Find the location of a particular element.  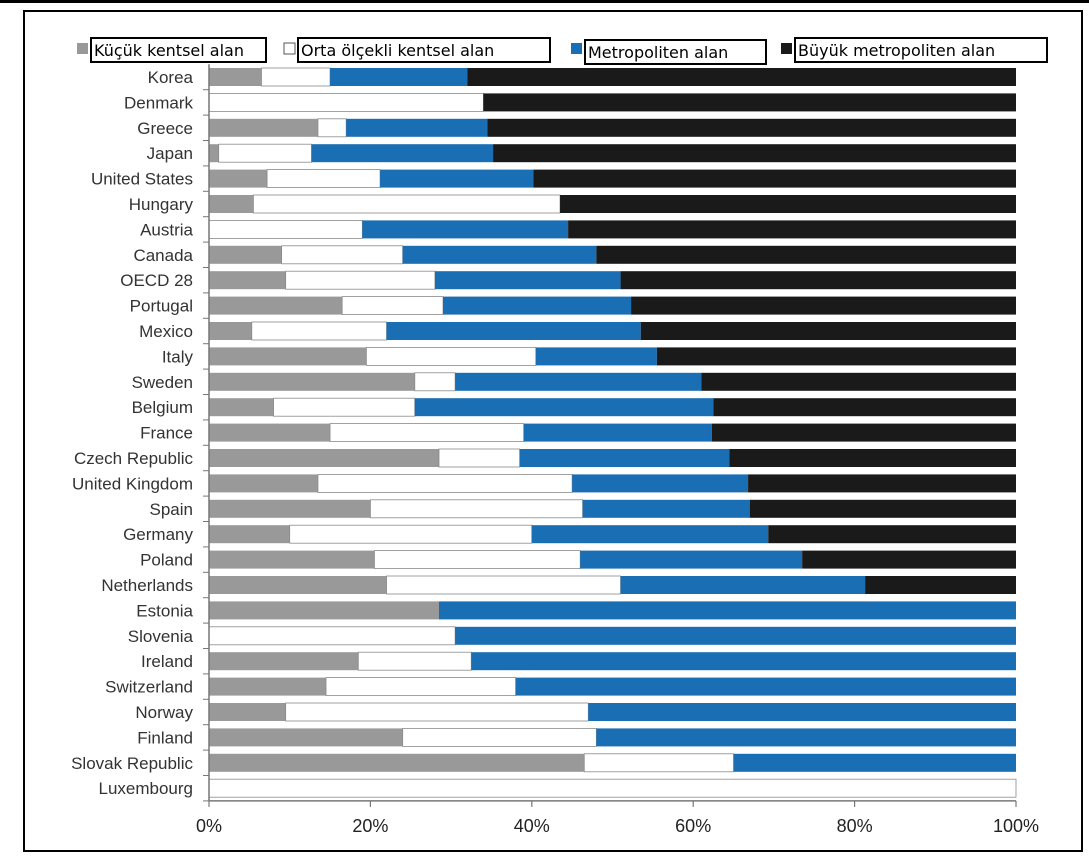

x-tick-label-4: 80% is located at coordinates (855, 826).